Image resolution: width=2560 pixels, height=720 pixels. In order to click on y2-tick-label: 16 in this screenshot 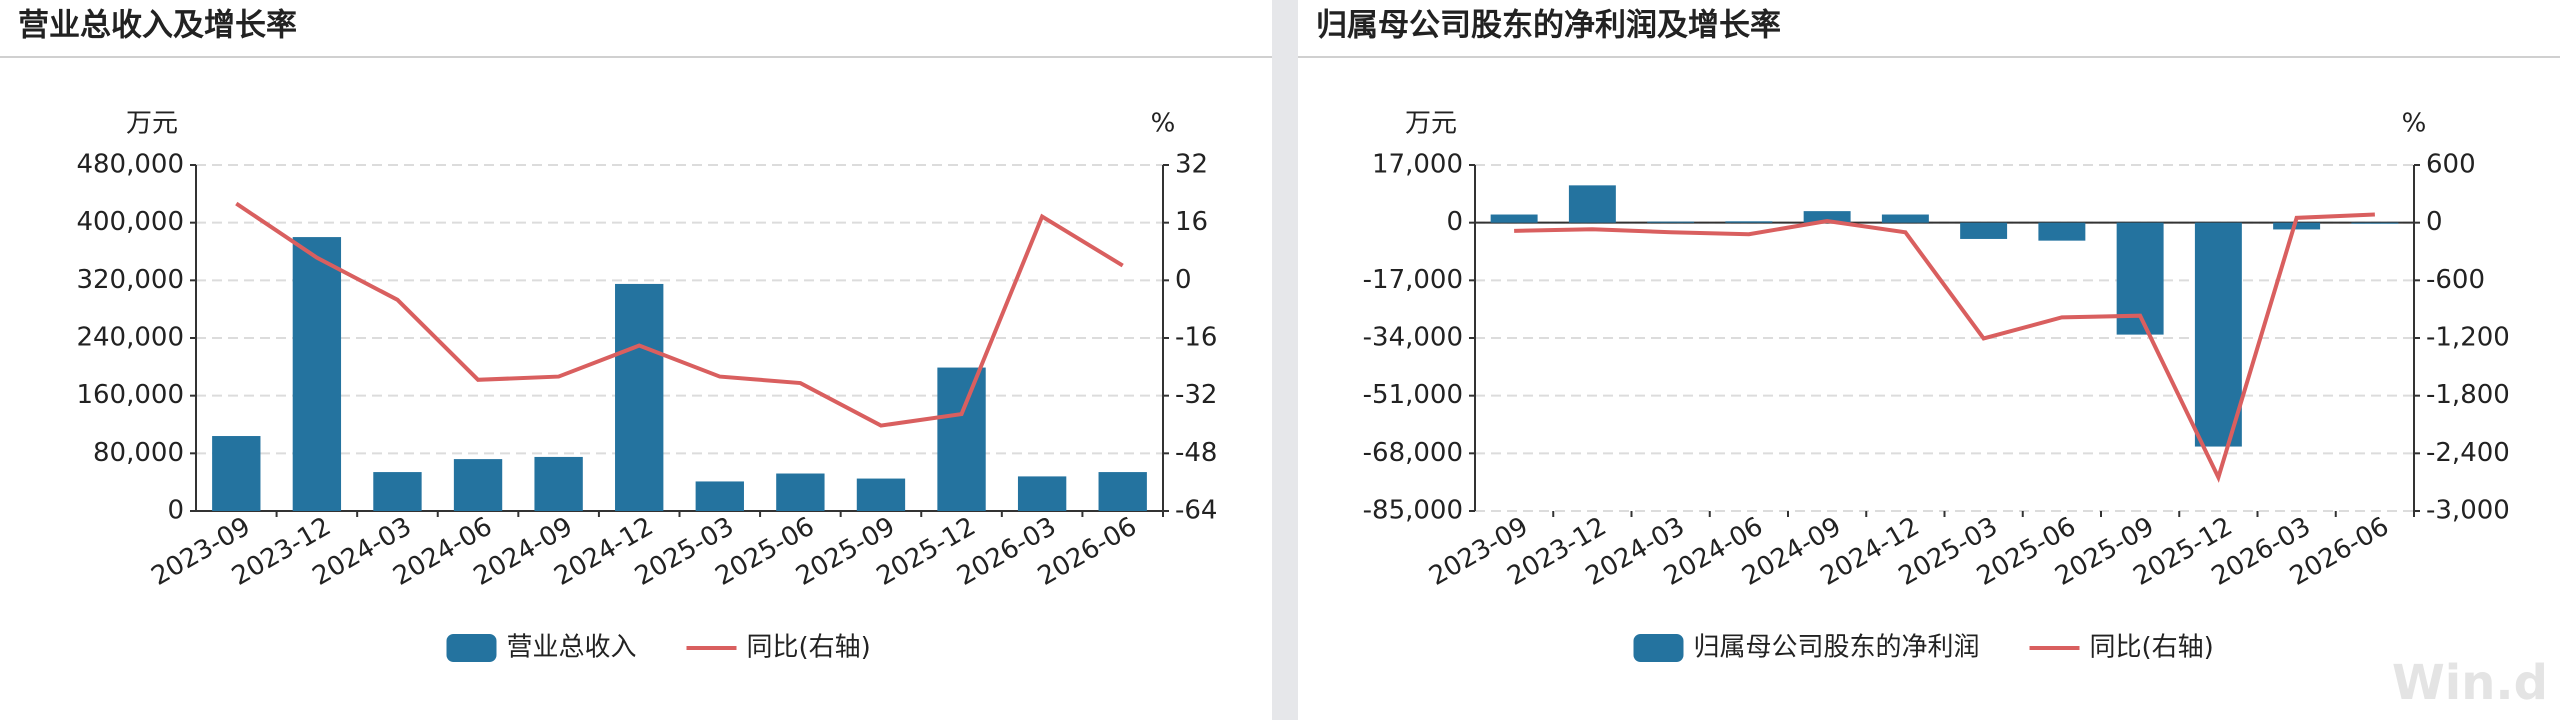, I will do `click(1191, 222)`.